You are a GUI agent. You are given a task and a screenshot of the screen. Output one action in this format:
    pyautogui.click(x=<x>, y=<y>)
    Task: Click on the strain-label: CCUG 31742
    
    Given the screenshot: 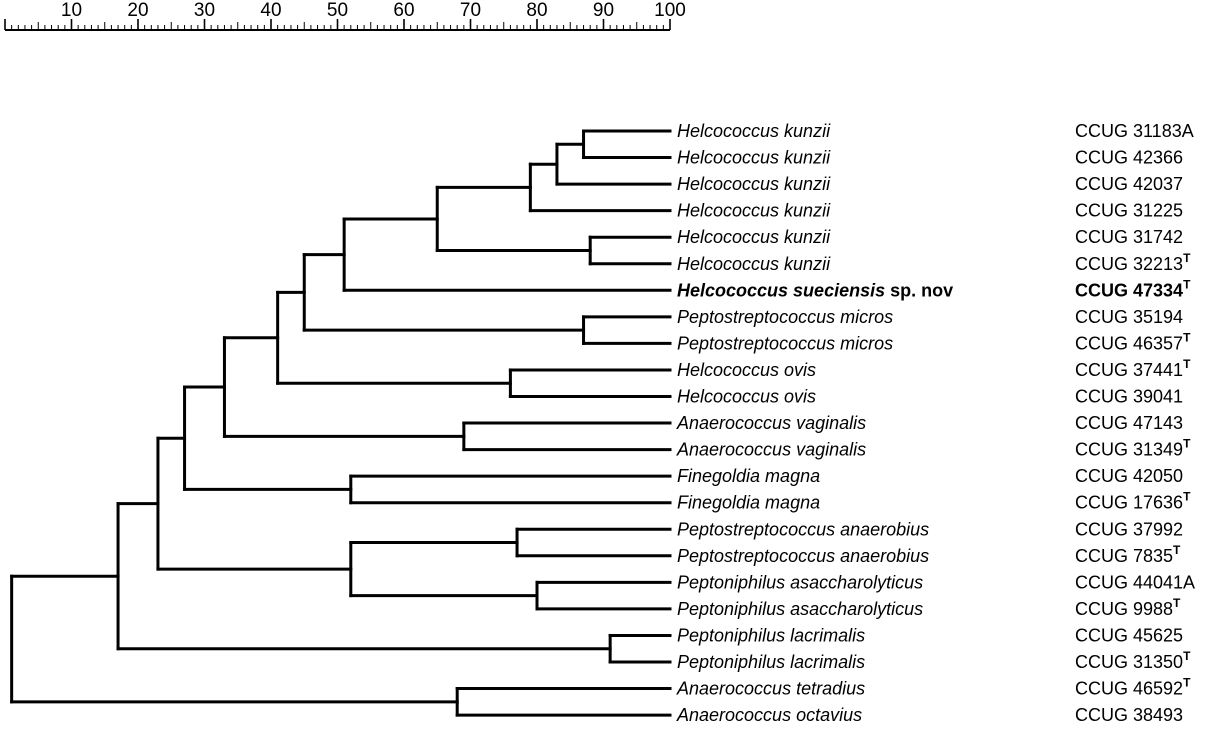 What is the action you would take?
    pyautogui.click(x=1129, y=237)
    